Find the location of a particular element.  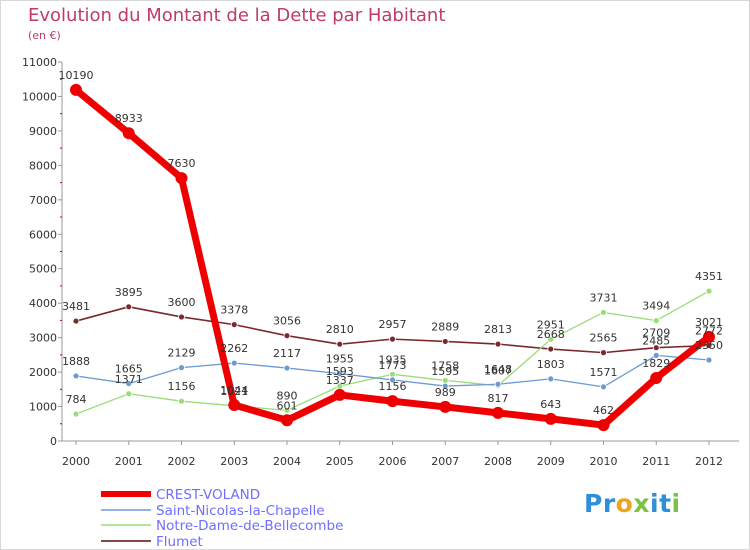

x-tick-label: 2008 is located at coordinates (498, 461).